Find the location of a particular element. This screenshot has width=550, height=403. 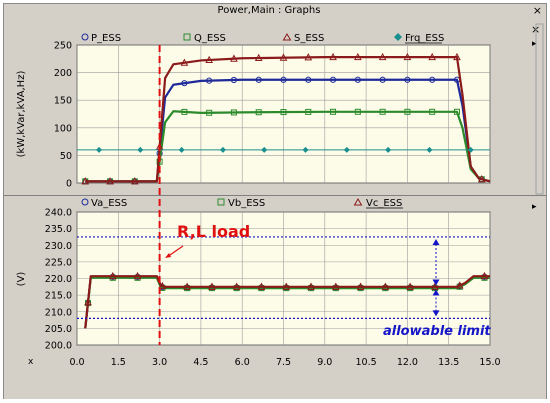

legend-label-va-ess: Va_ESS is located at coordinates (109, 203).